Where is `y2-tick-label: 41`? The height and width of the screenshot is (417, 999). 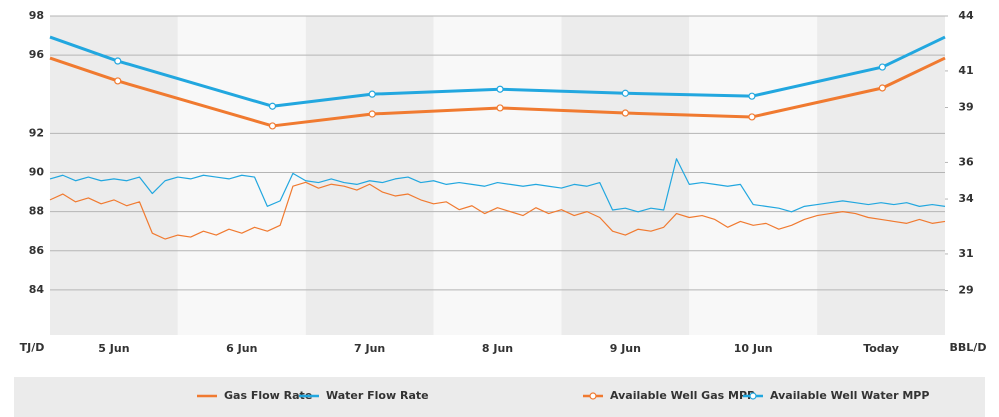
y2-tick-label: 41 is located at coordinates (965, 70).